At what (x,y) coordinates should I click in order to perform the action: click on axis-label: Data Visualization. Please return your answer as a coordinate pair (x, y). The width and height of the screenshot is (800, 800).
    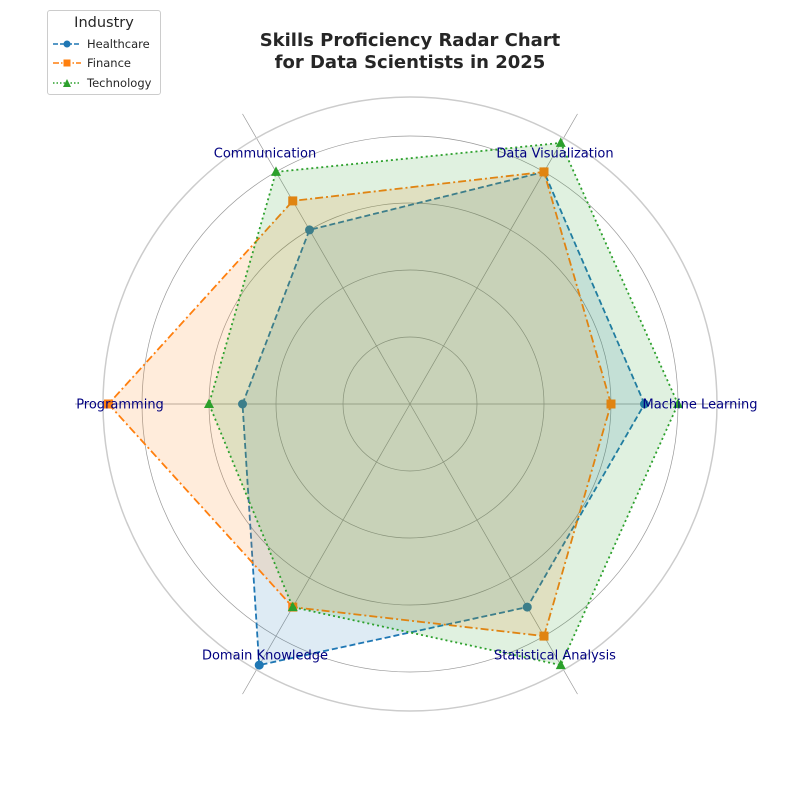
    Looking at the image, I should click on (554, 153).